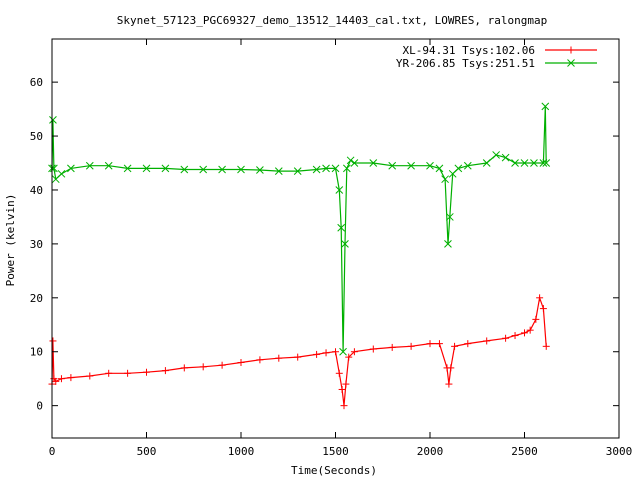  What do you see at coordinates (334, 470) in the screenshot?
I see `x-axis-label: Time(Seconds)` at bounding box center [334, 470].